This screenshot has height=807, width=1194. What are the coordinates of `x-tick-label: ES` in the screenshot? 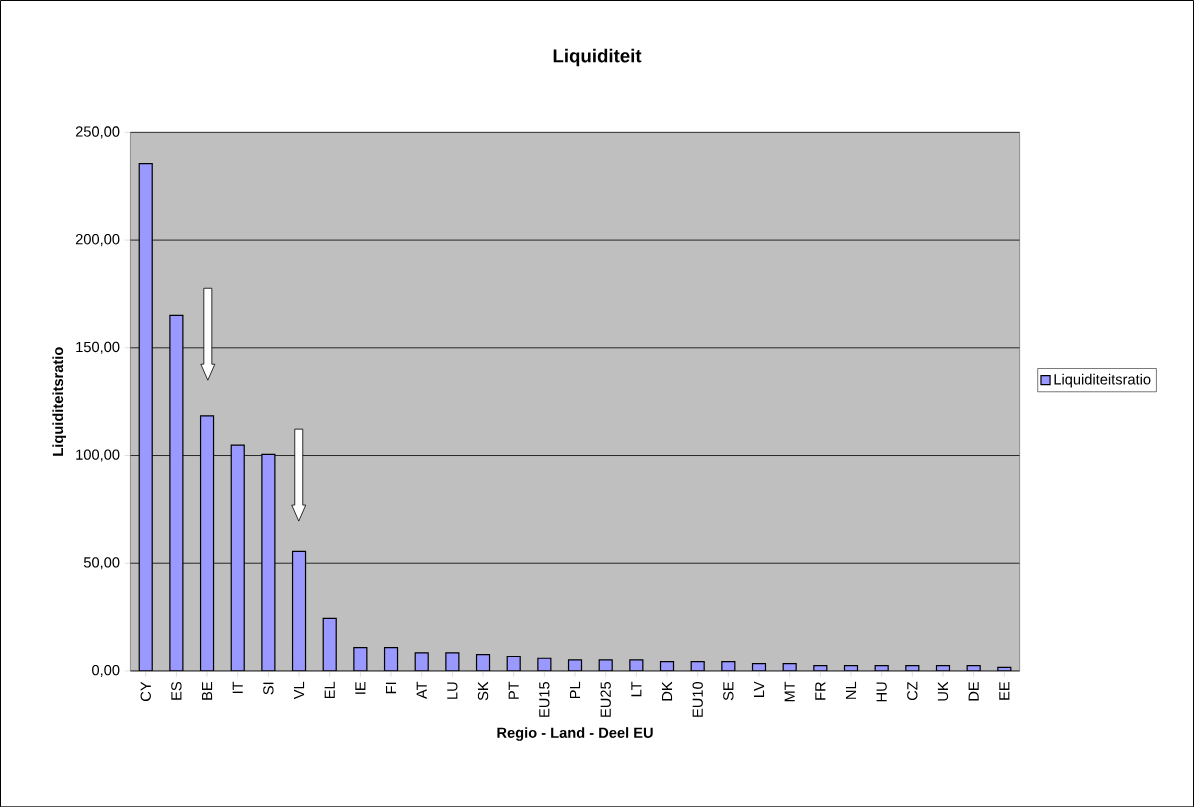 It's located at (176, 690).